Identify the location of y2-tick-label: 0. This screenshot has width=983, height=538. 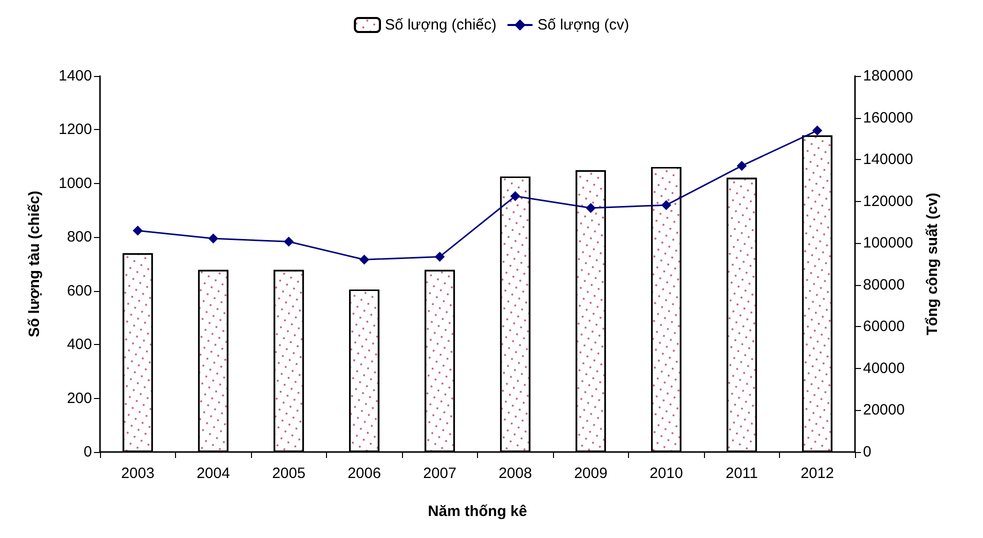
(867, 452).